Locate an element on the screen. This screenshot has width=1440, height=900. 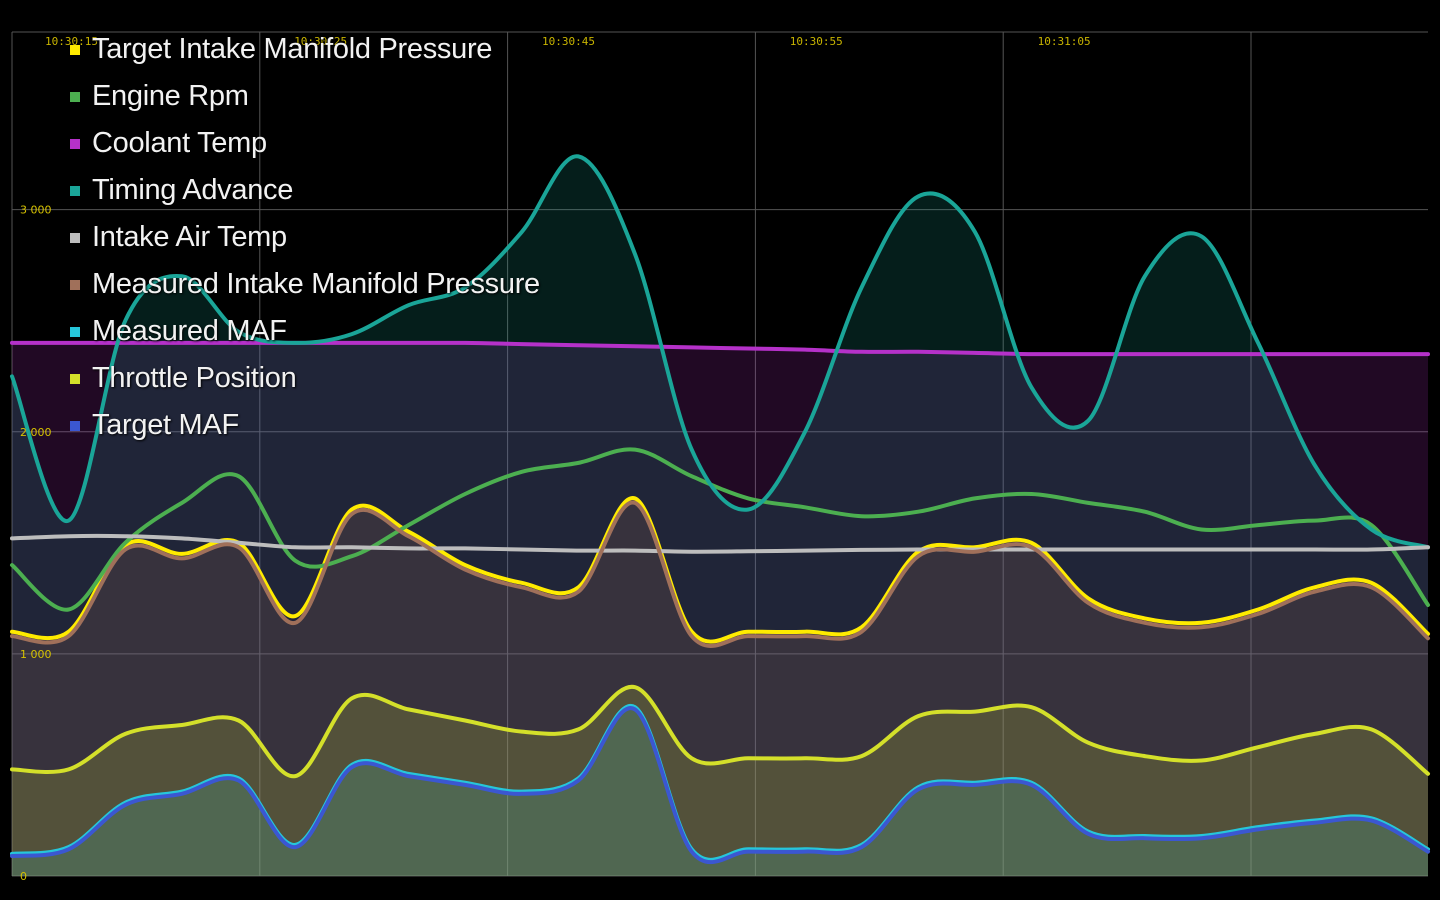
legend-item-measured-maf: Measured MAF is located at coordinates (305, 331).